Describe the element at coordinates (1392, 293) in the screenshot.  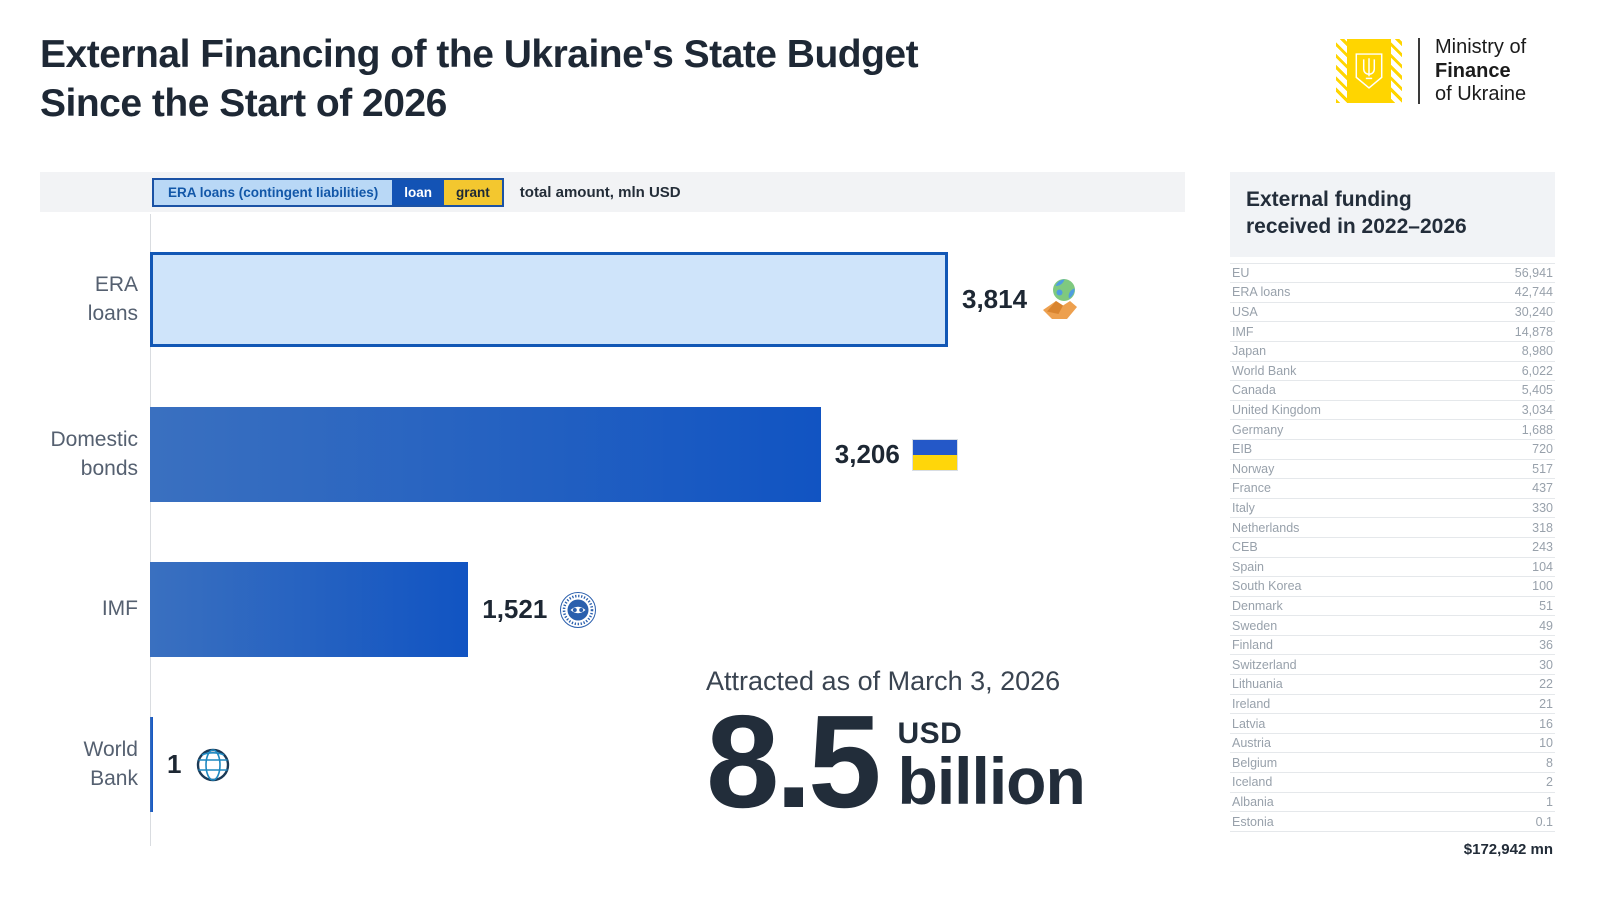
I see `funding-row: ERA loans 42,744` at that location.